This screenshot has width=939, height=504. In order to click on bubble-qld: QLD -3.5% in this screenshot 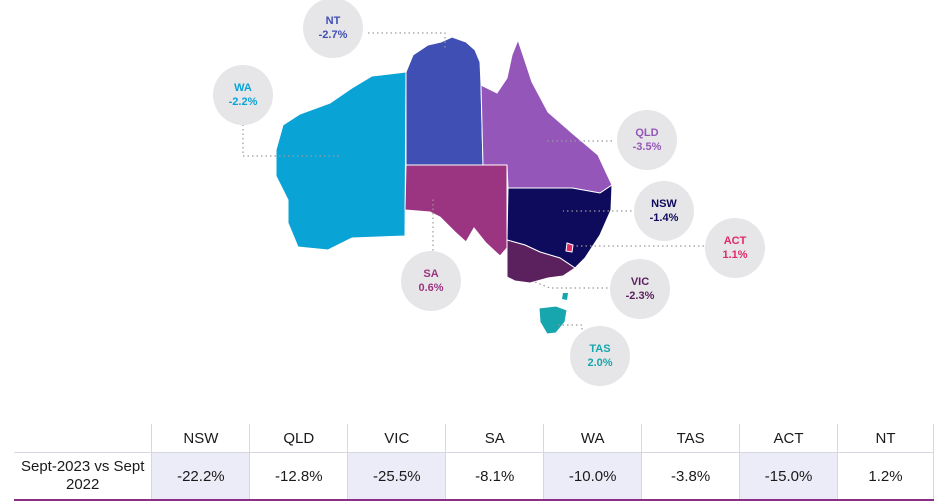, I will do `click(647, 140)`.